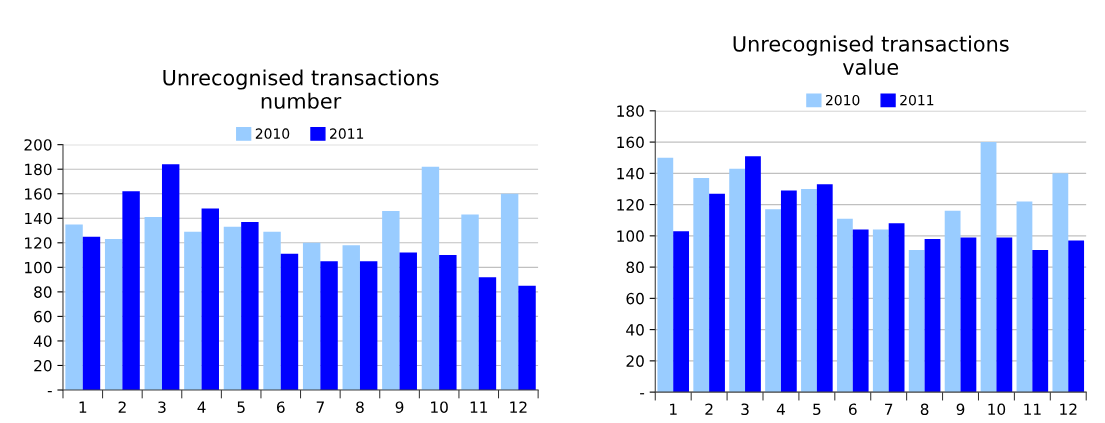 The image size is (1105, 423). I want to click on chart-title: Unrecognised transactions number, so click(301, 89).